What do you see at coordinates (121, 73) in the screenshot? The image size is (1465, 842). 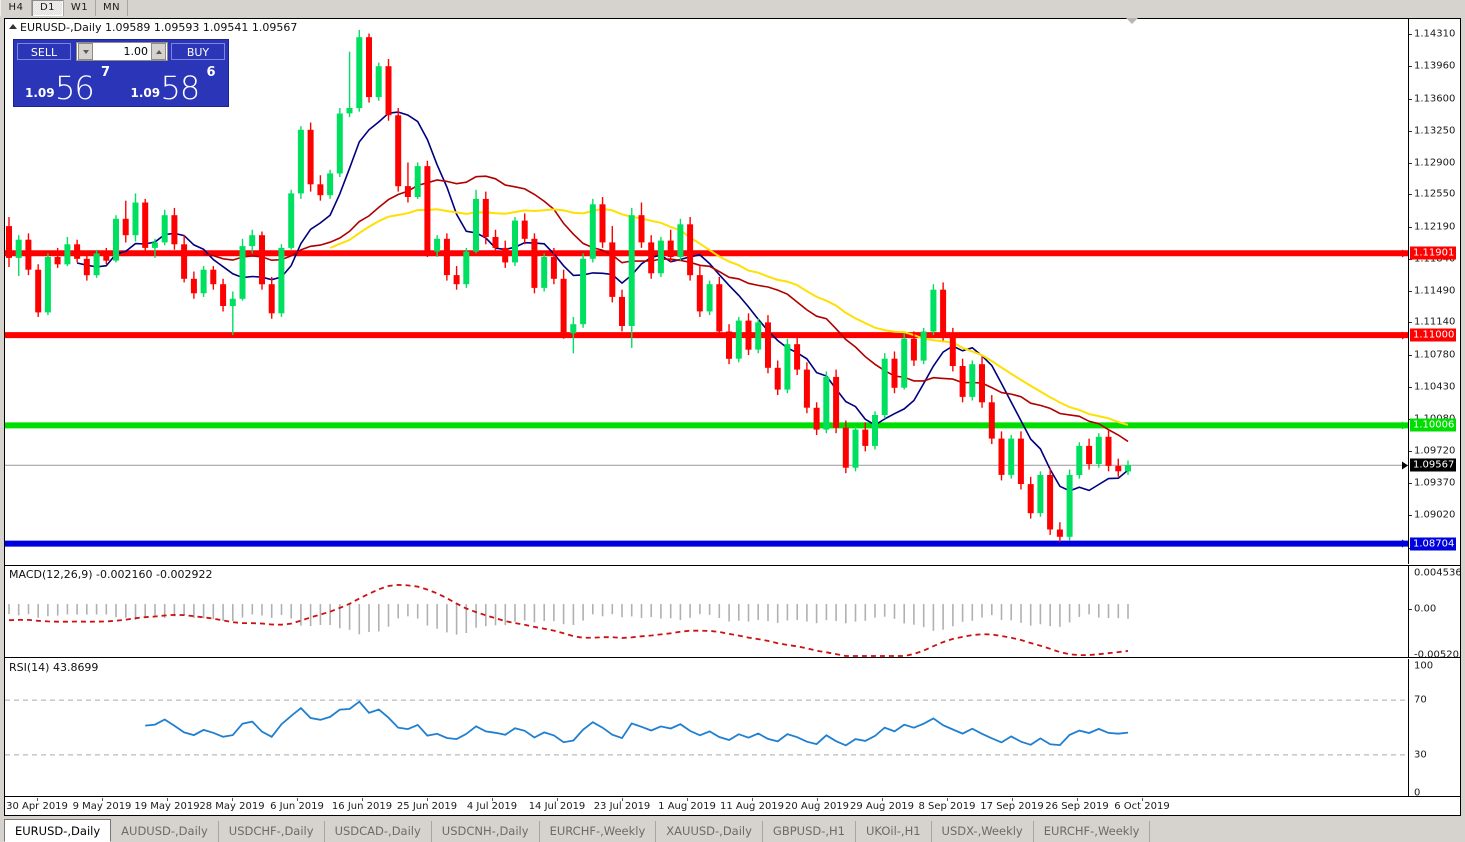 I see `one-click-trading-panel: SELL 1.00 BUY 1.09 56 7 1.09 58 6` at bounding box center [121, 73].